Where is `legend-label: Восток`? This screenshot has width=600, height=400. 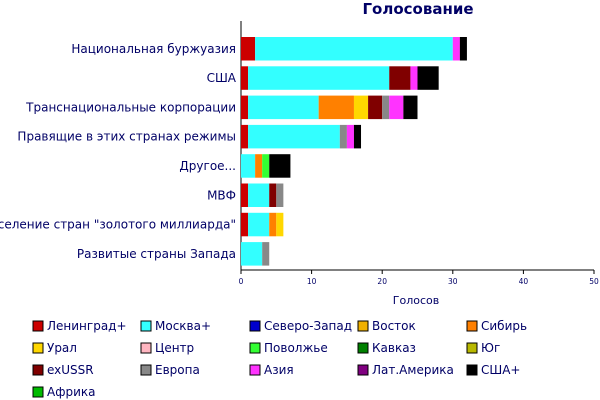
legend-label: Восток is located at coordinates (394, 326).